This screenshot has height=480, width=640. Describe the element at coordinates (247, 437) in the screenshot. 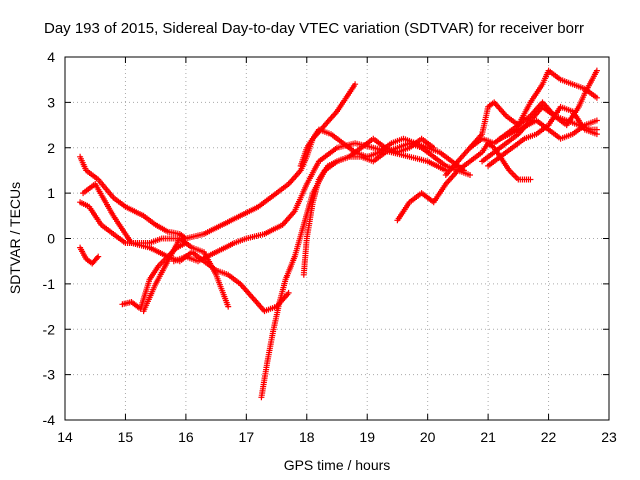

I see `x-tick-label: 17` at that location.